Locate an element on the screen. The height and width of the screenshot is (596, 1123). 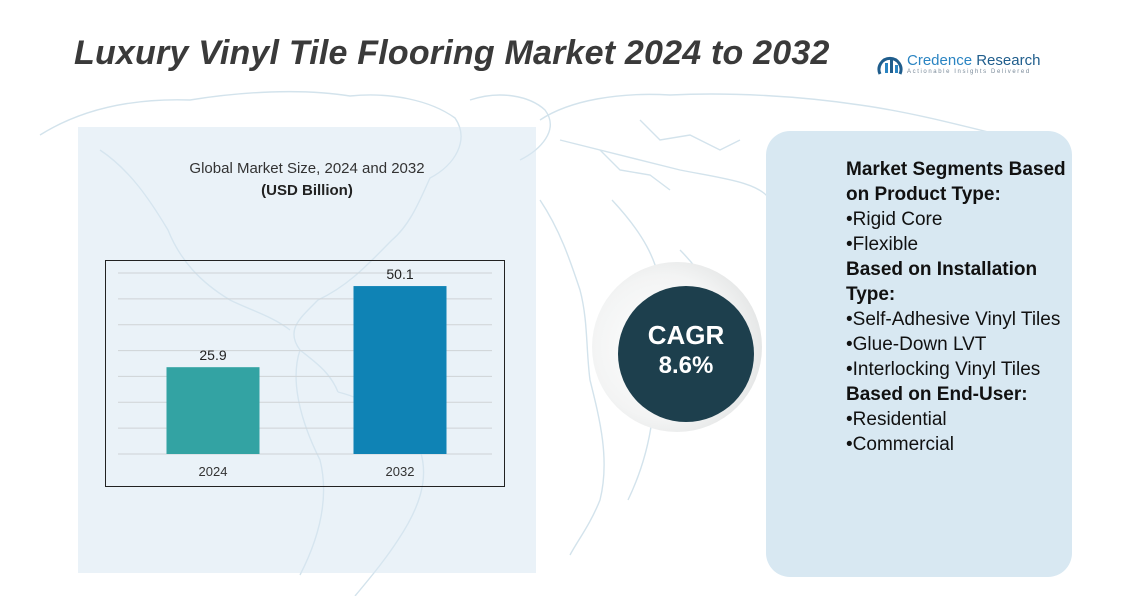
segment-item-rigid-core: •Rigid Core is located at coordinates (894, 219).